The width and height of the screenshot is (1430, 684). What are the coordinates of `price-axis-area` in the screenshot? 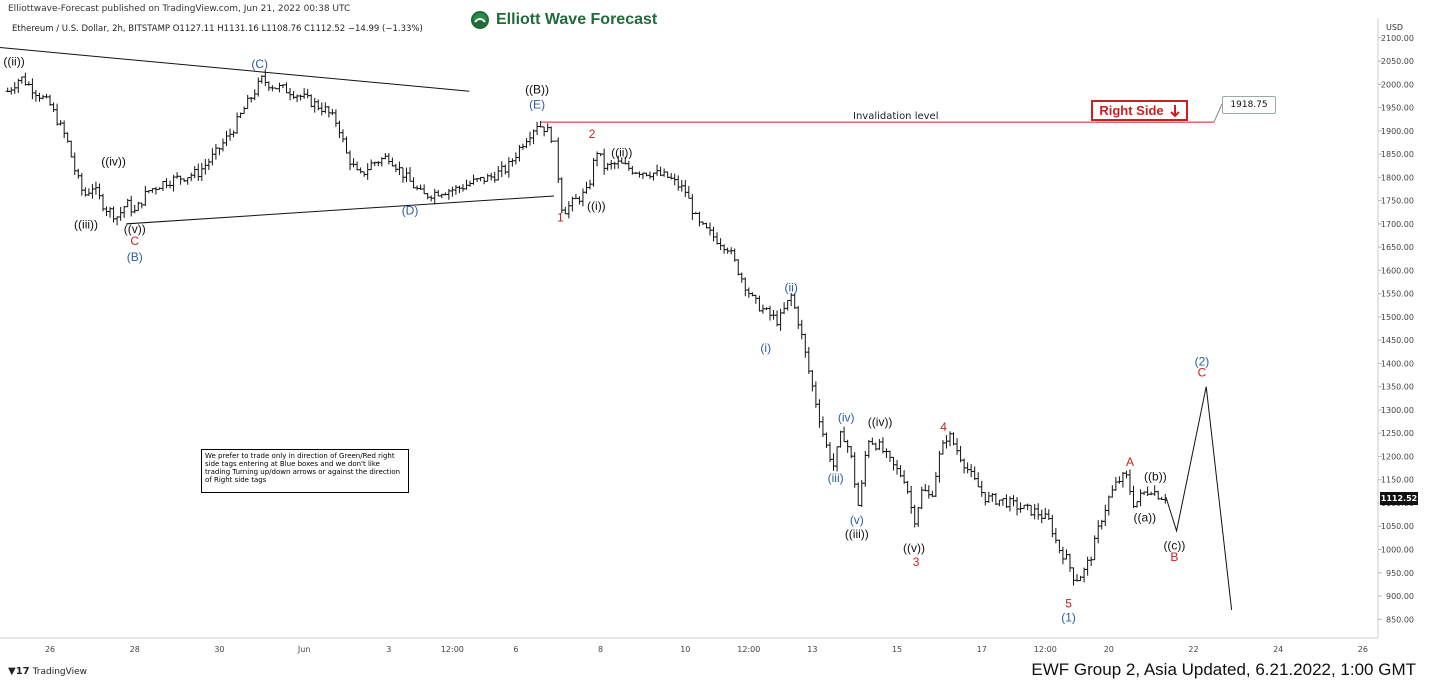 It's located at (1404, 342).